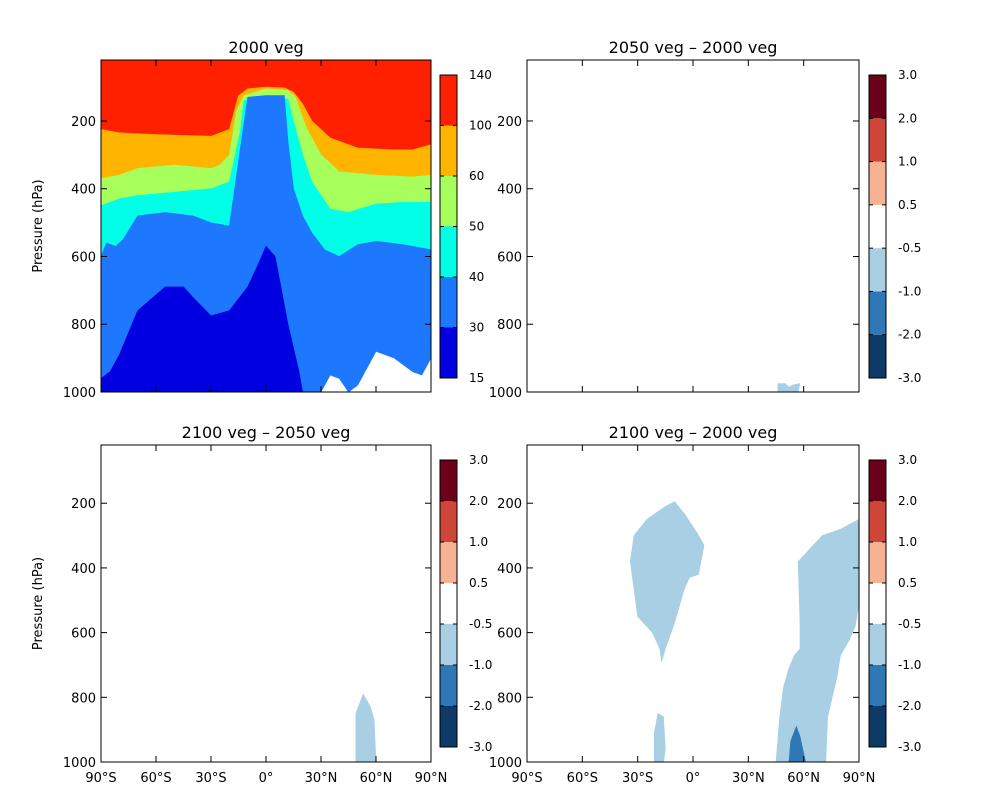 The height and width of the screenshot is (800, 1000). What do you see at coordinates (480, 126) in the screenshot?
I see `colorbar-label: 100` at bounding box center [480, 126].